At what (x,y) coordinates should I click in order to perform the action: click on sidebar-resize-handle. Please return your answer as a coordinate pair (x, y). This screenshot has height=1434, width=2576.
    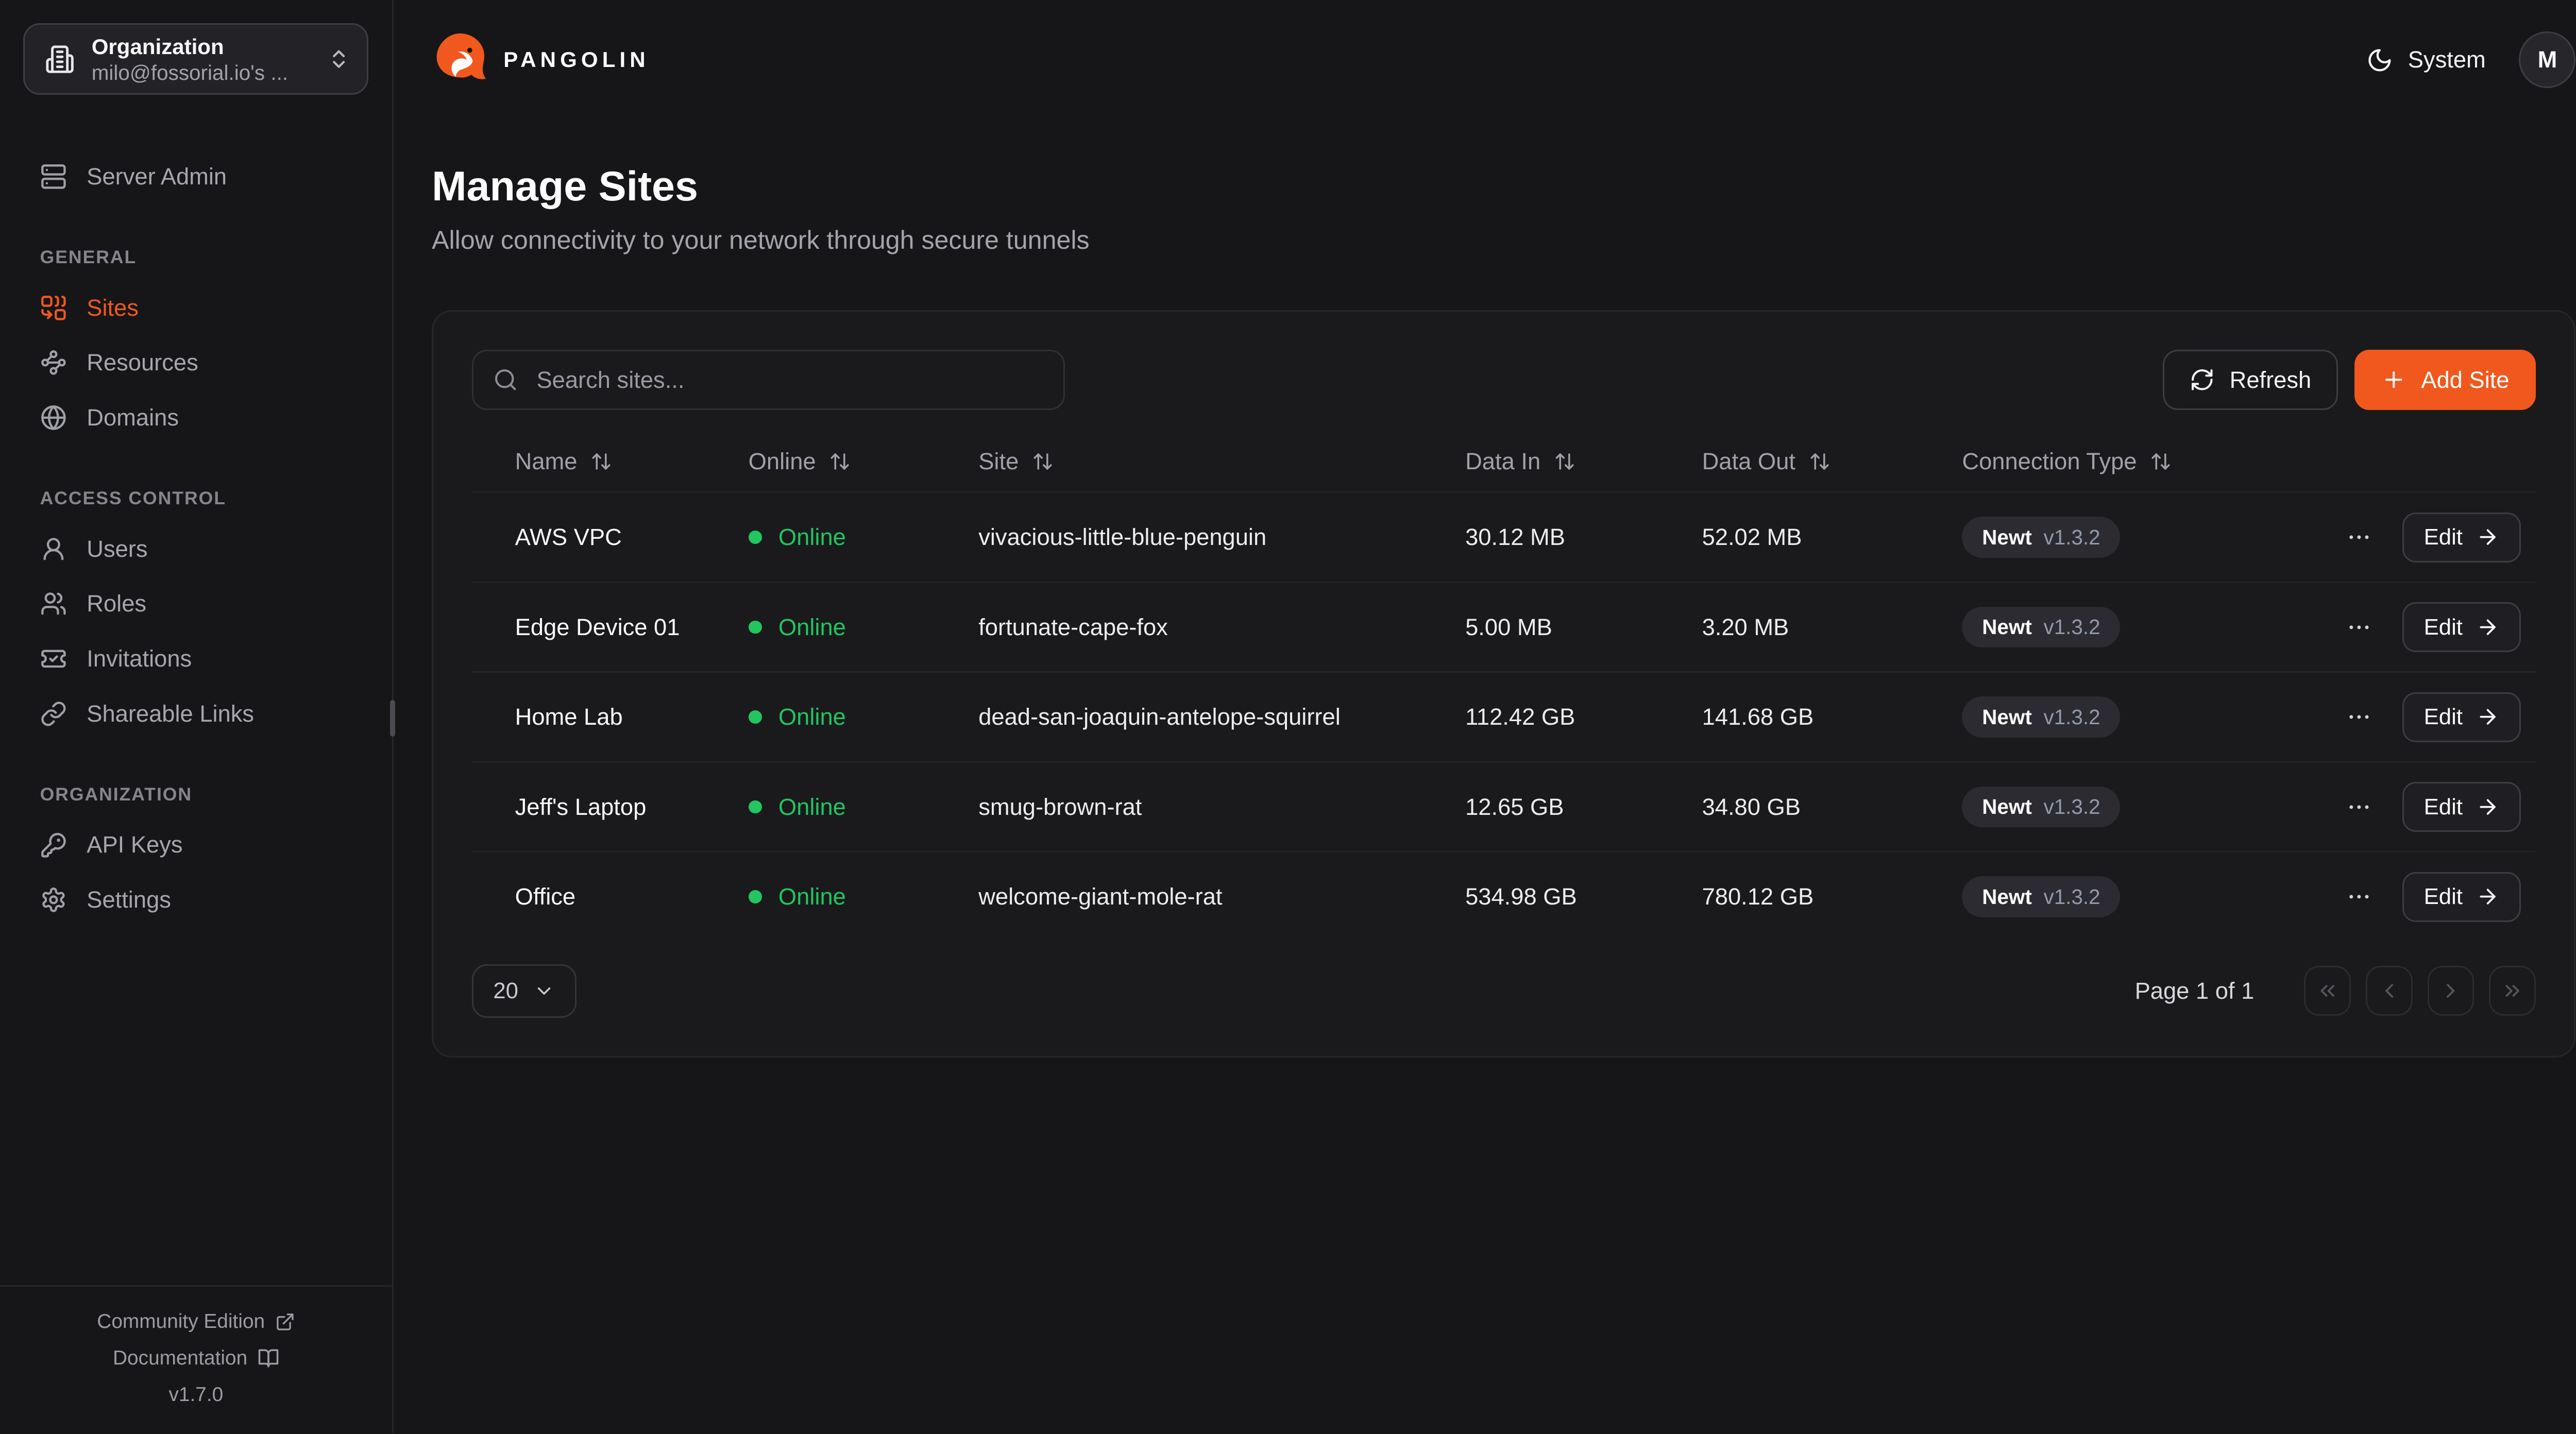
    Looking at the image, I should click on (393, 718).